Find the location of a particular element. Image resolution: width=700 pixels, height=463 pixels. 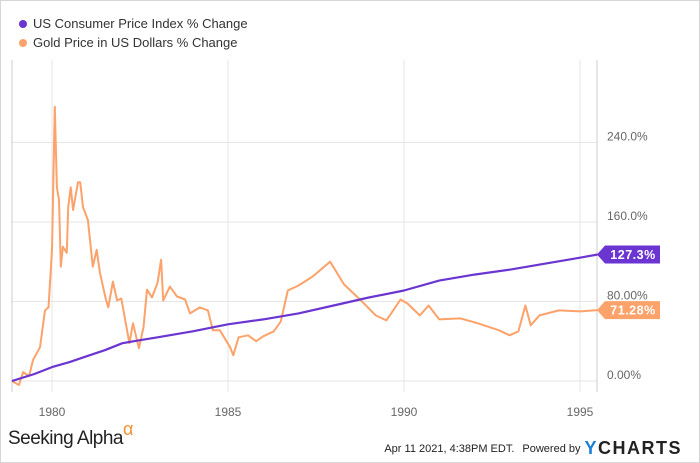

legend-item-gold: Gold Price in US Dollars % Change is located at coordinates (133, 42).